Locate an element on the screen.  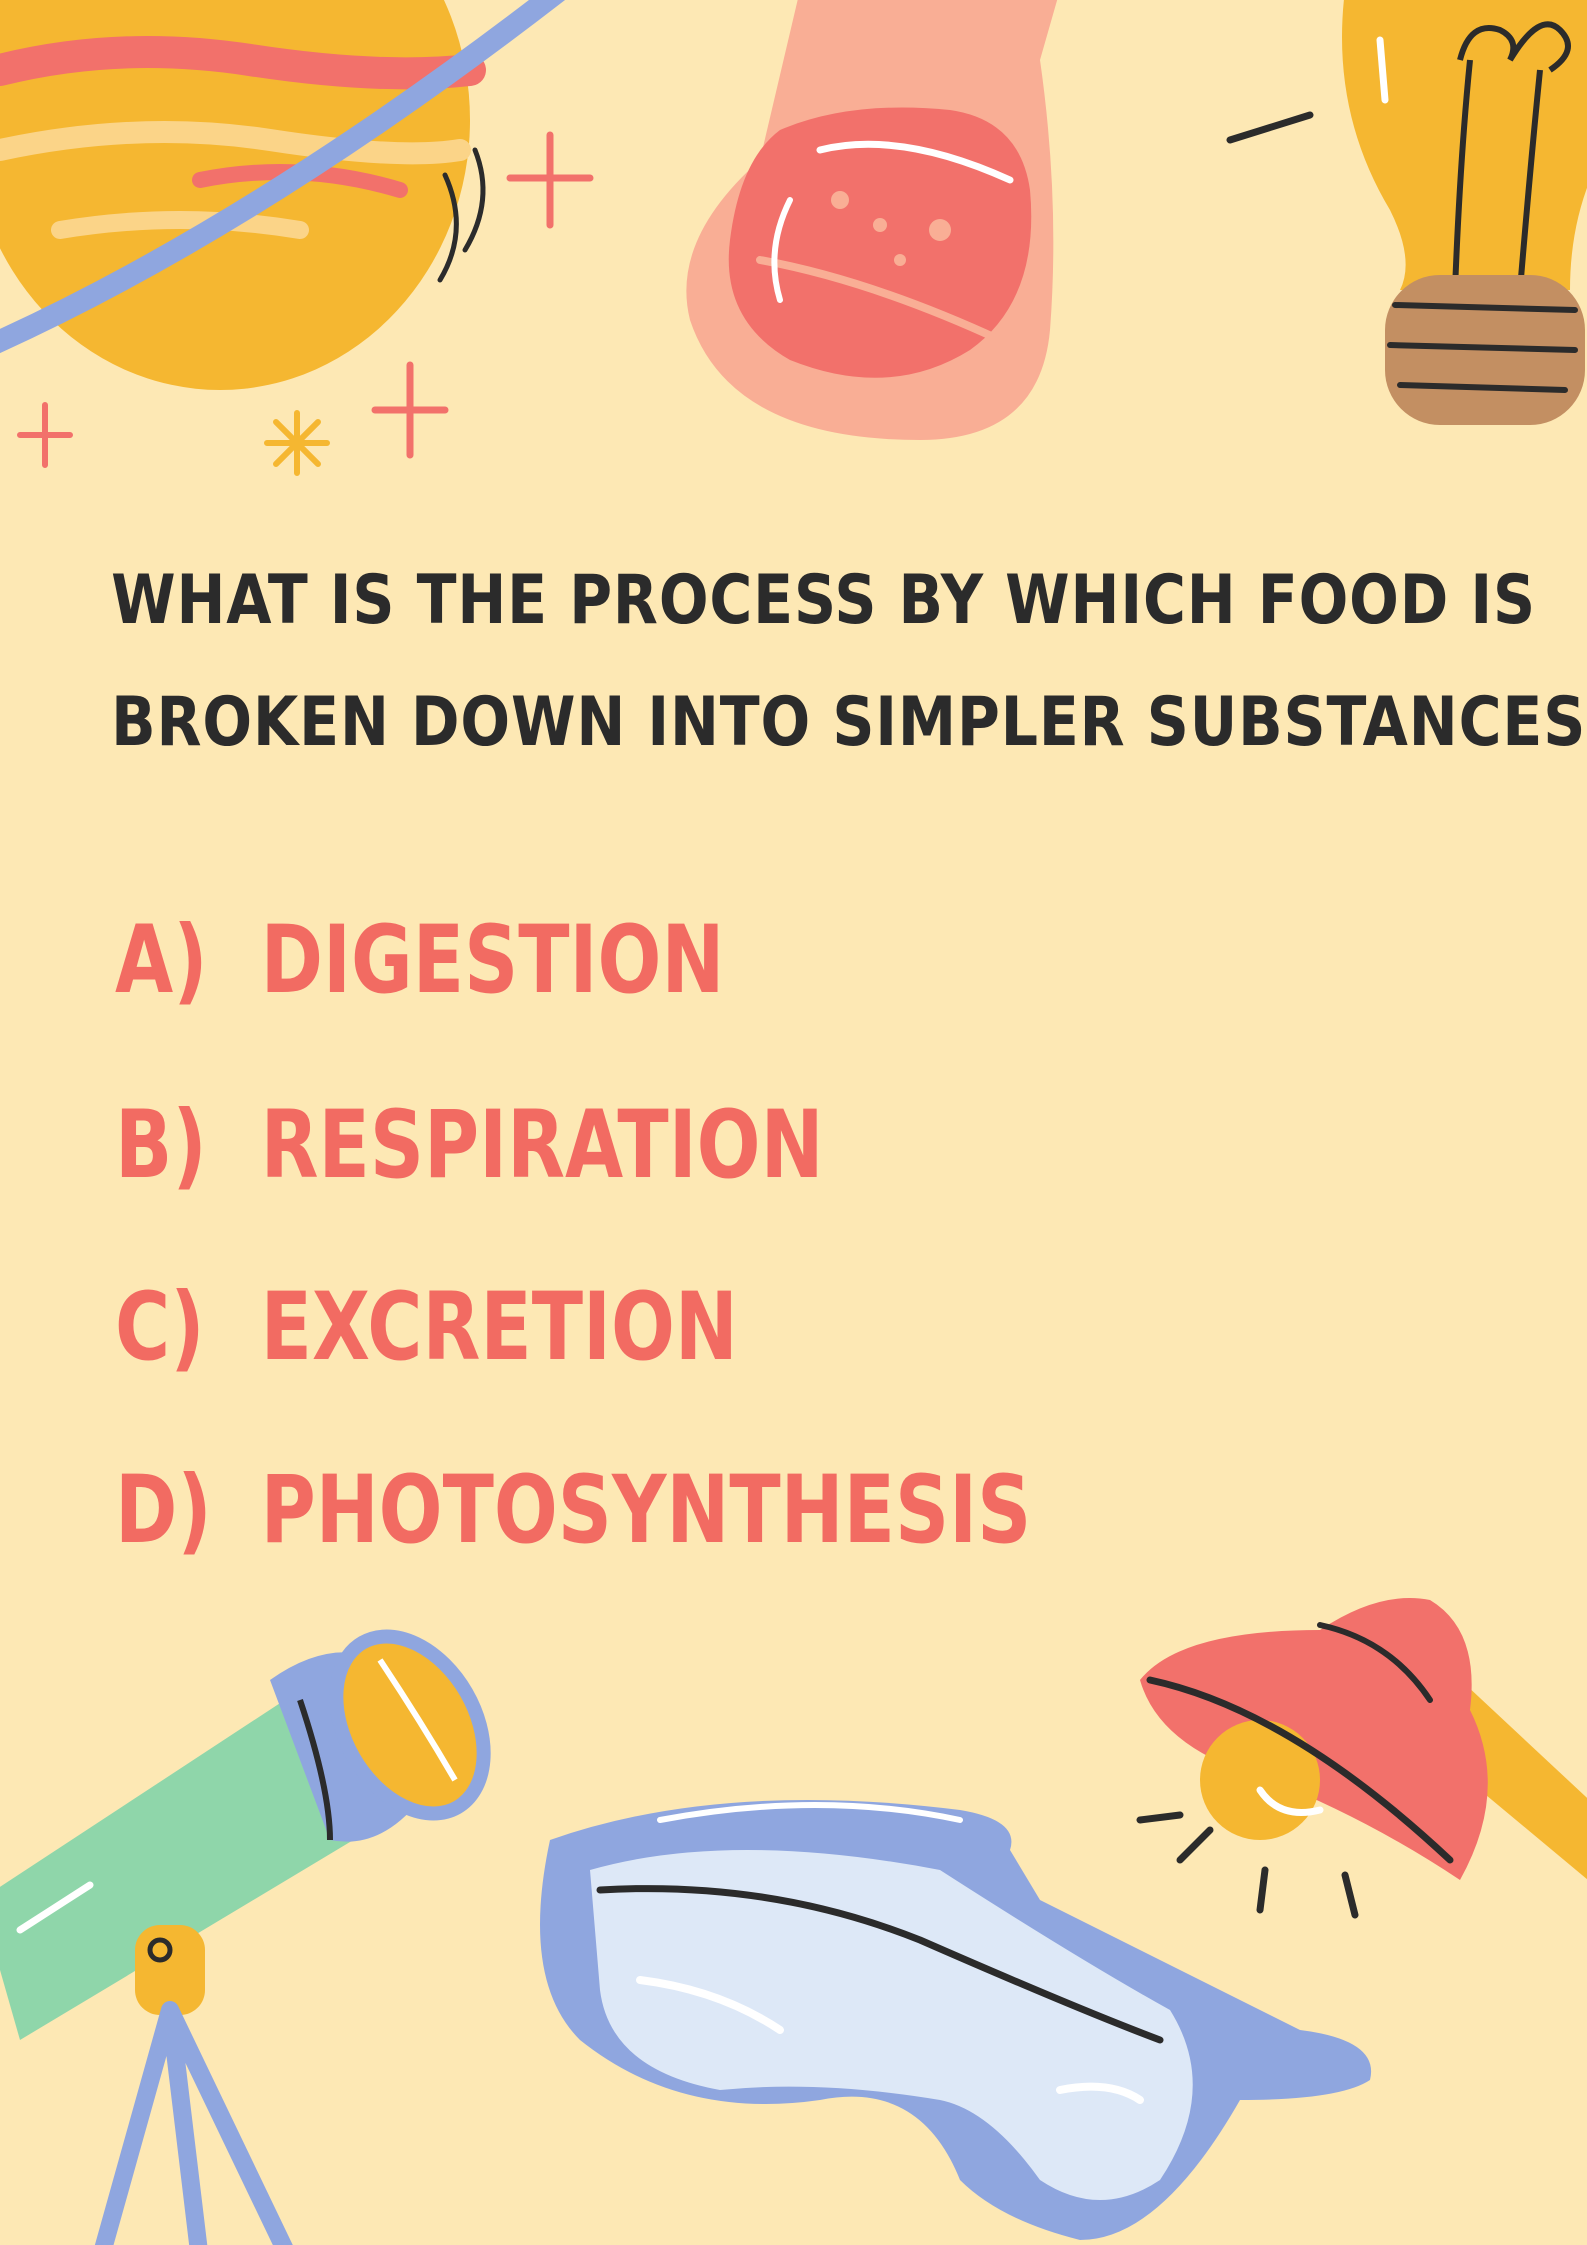
planet-icon is located at coordinates (283, 195).